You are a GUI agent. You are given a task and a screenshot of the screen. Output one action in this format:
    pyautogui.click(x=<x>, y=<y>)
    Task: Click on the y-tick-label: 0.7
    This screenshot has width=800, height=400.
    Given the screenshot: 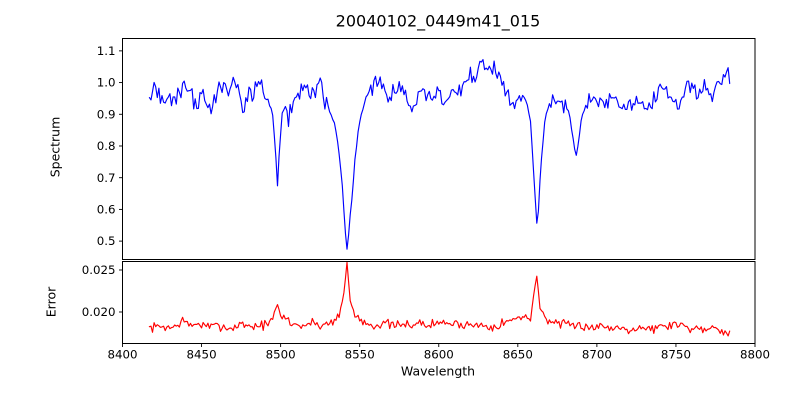 What is the action you would take?
    pyautogui.click(x=106, y=178)
    